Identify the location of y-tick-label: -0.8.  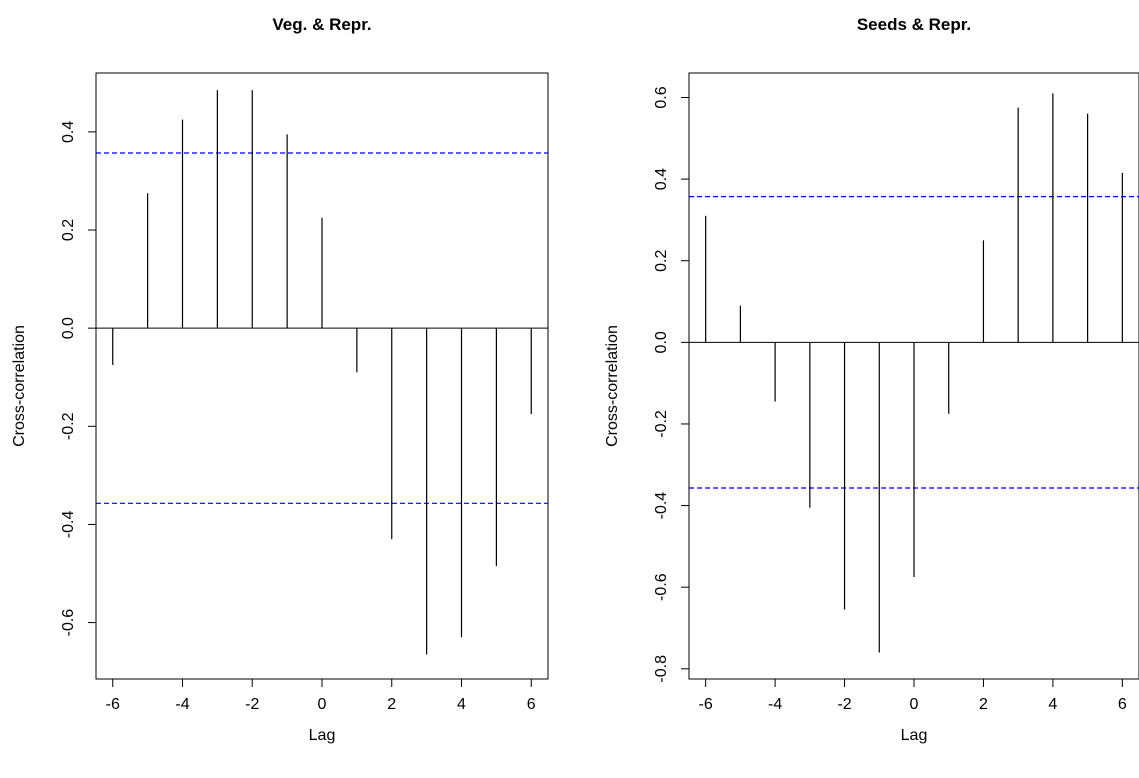
(661, 669).